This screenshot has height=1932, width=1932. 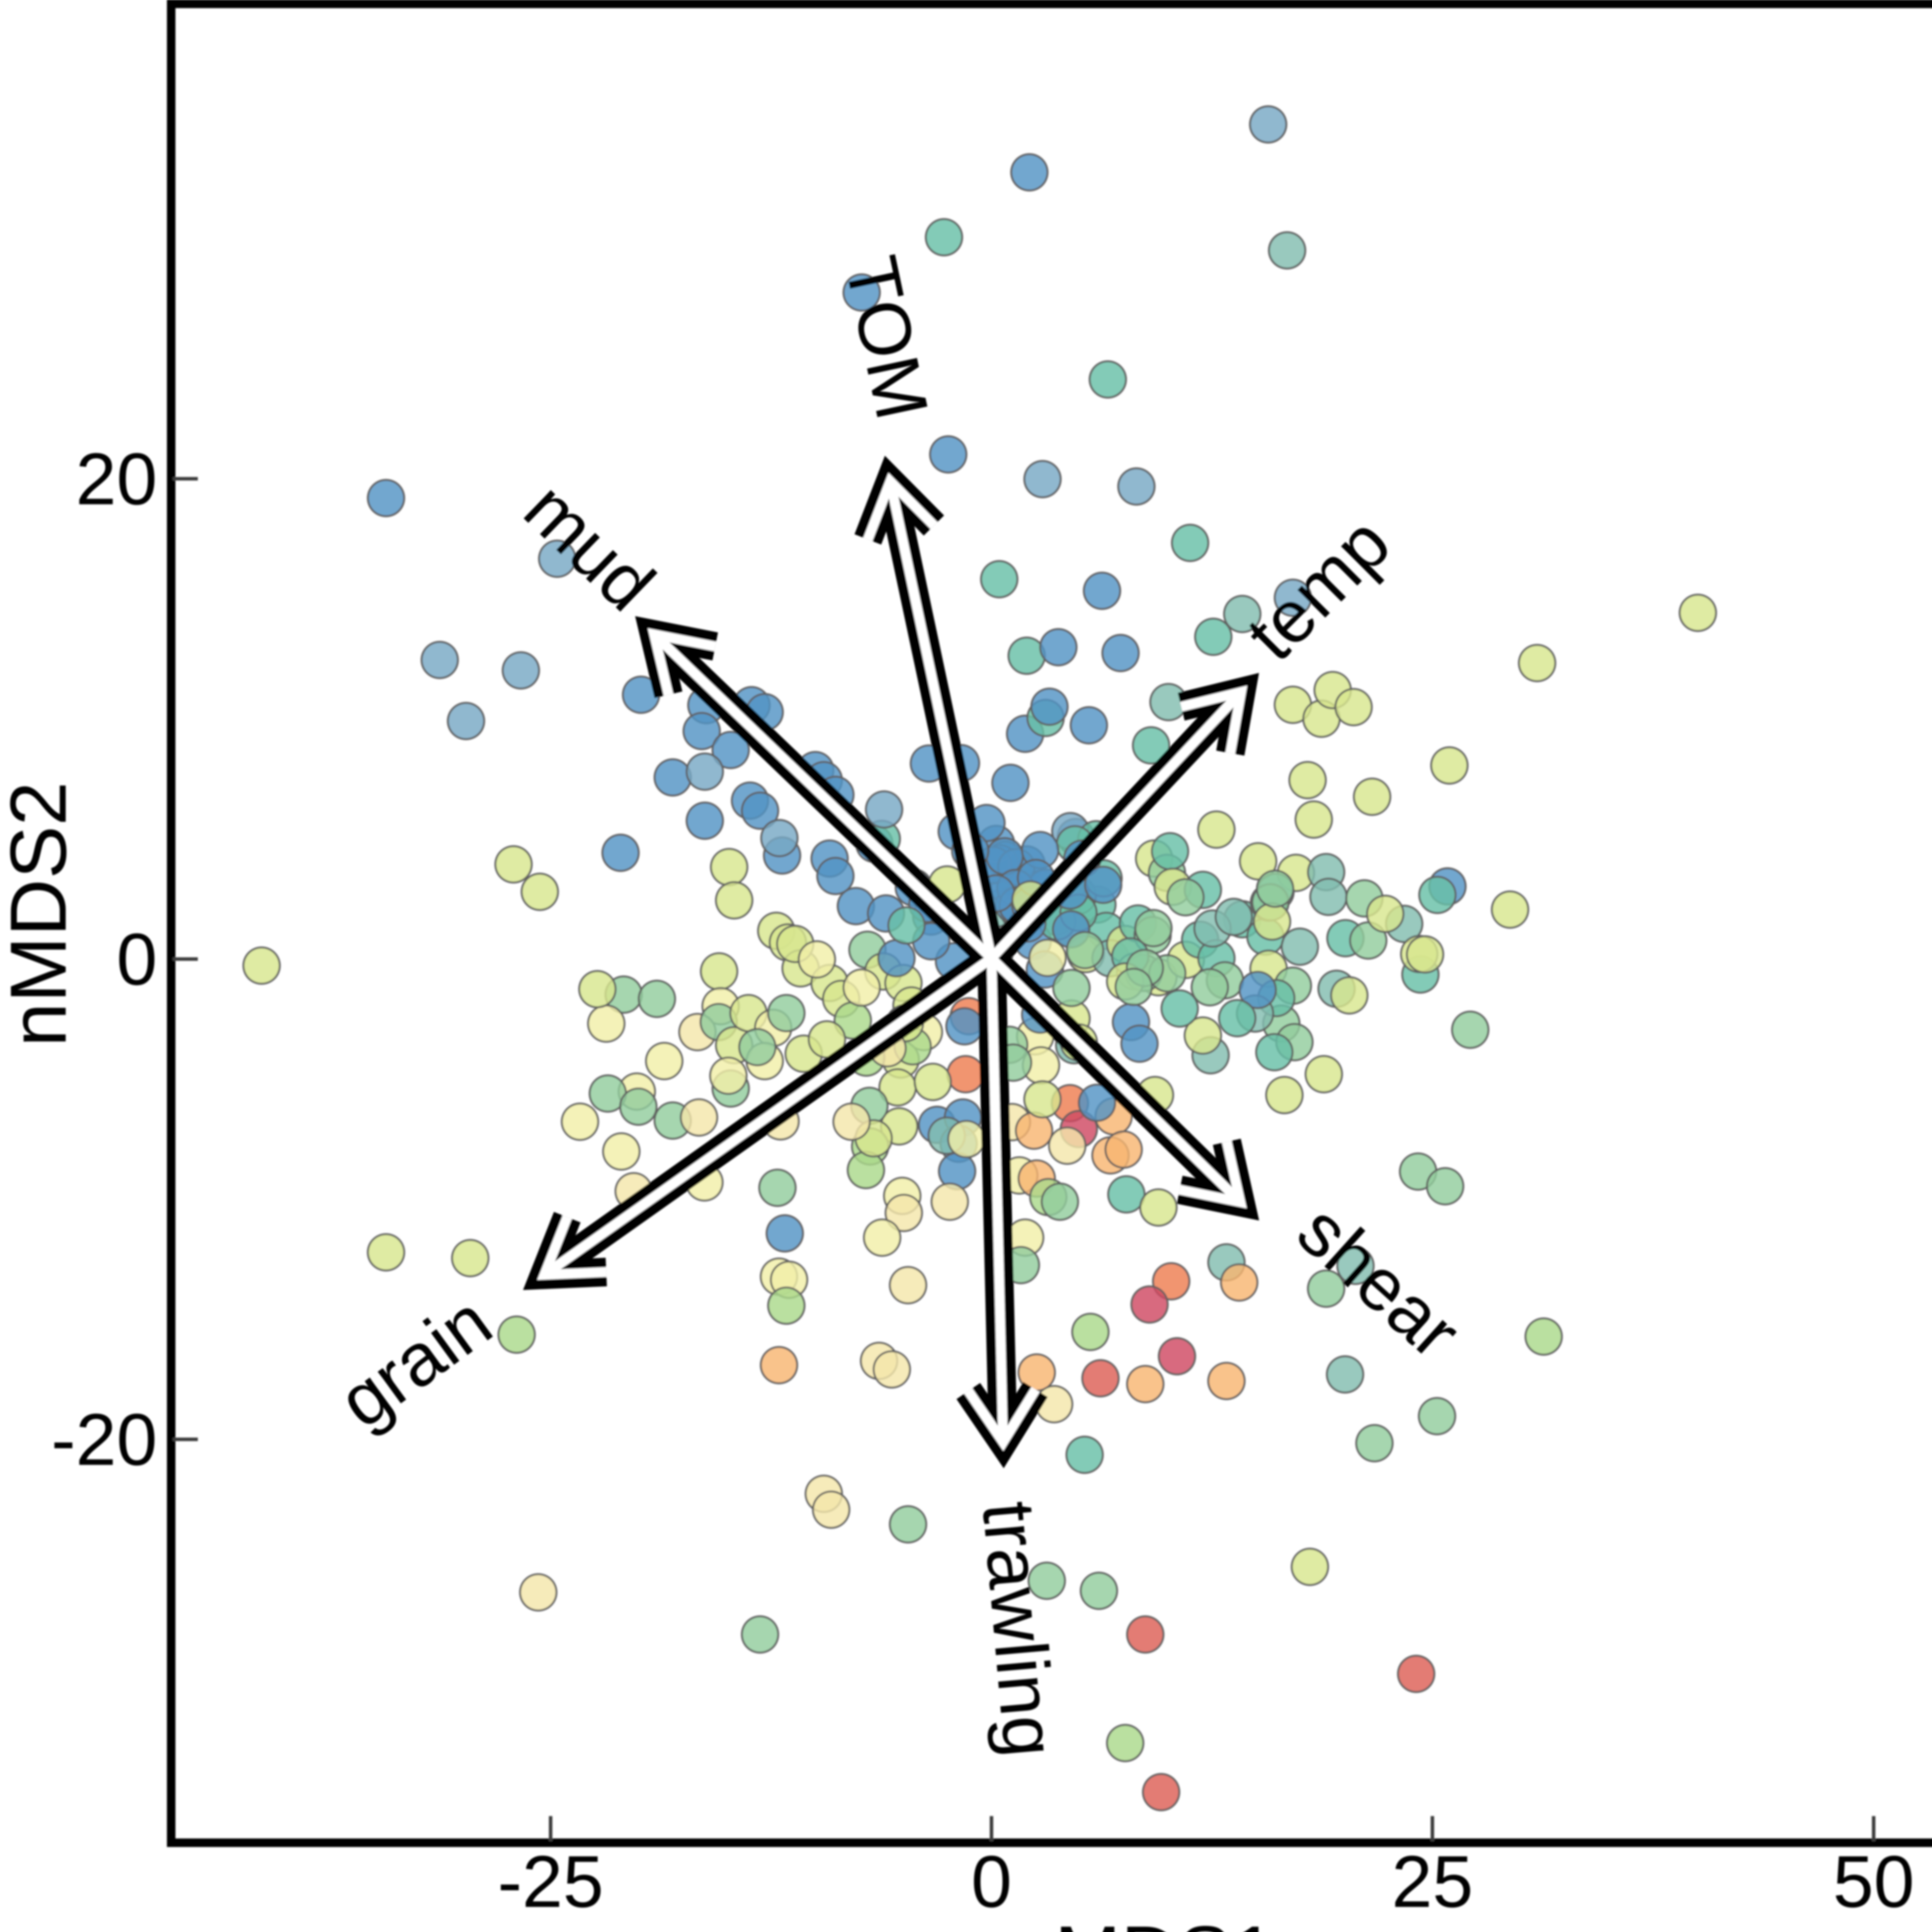 What do you see at coordinates (1143, 1921) in the screenshot?
I see `svg-text: nMDS1` at bounding box center [1143, 1921].